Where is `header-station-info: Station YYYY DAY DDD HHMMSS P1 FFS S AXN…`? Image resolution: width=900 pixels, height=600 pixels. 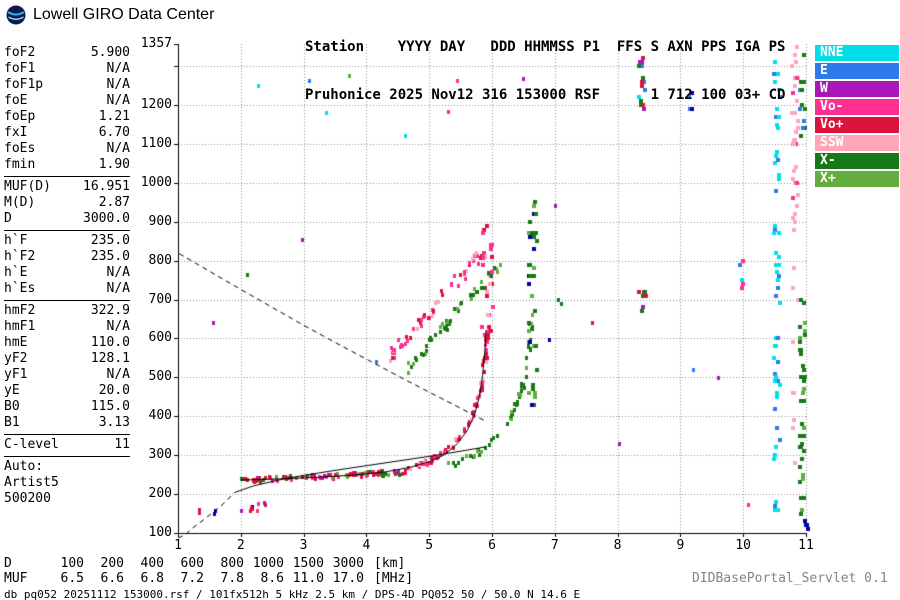
header-station-info: Station YYYY DAY DDD HHMMSS P1 FFS S AXN… is located at coordinates (545, 71).